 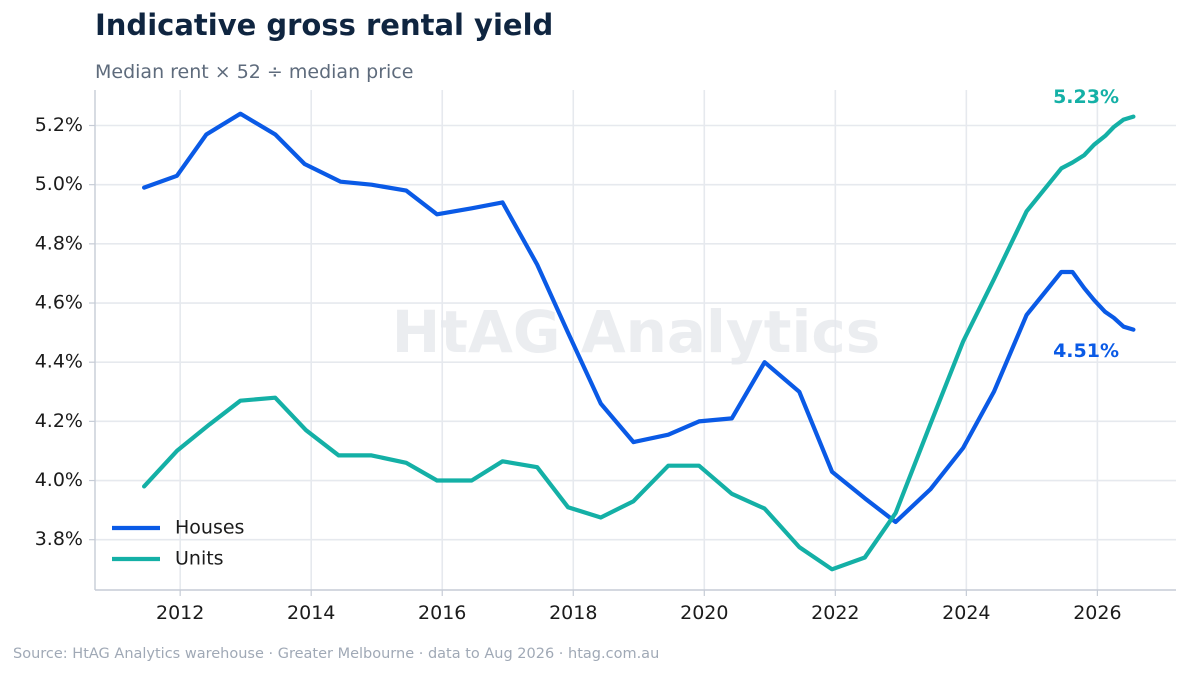 What do you see at coordinates (59, 184) in the screenshot?
I see `y-tick-label-6: 5.0%` at bounding box center [59, 184].